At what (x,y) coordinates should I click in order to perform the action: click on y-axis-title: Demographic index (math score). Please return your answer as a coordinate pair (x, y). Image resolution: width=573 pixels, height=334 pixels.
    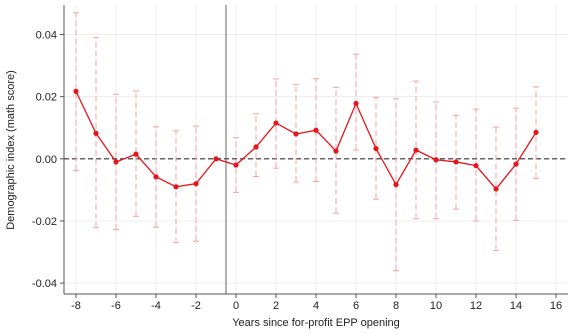
    Looking at the image, I should click on (11, 150).